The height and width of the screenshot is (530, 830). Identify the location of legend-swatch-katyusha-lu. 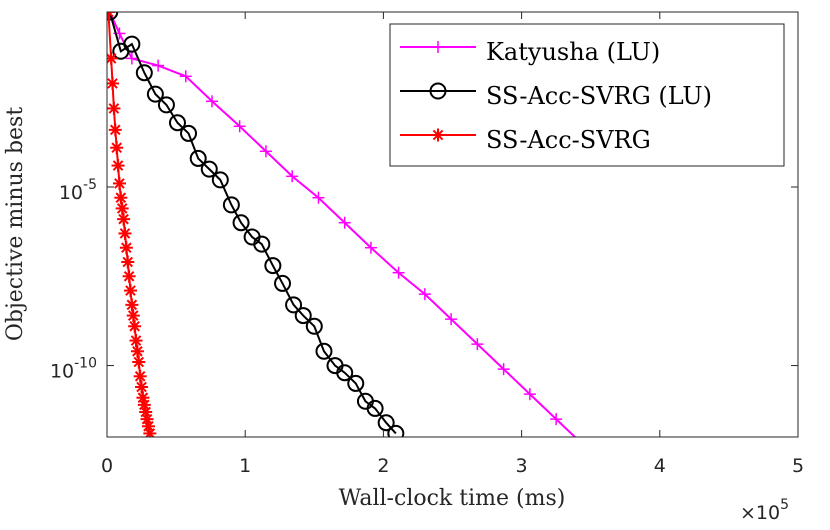
(438, 47).